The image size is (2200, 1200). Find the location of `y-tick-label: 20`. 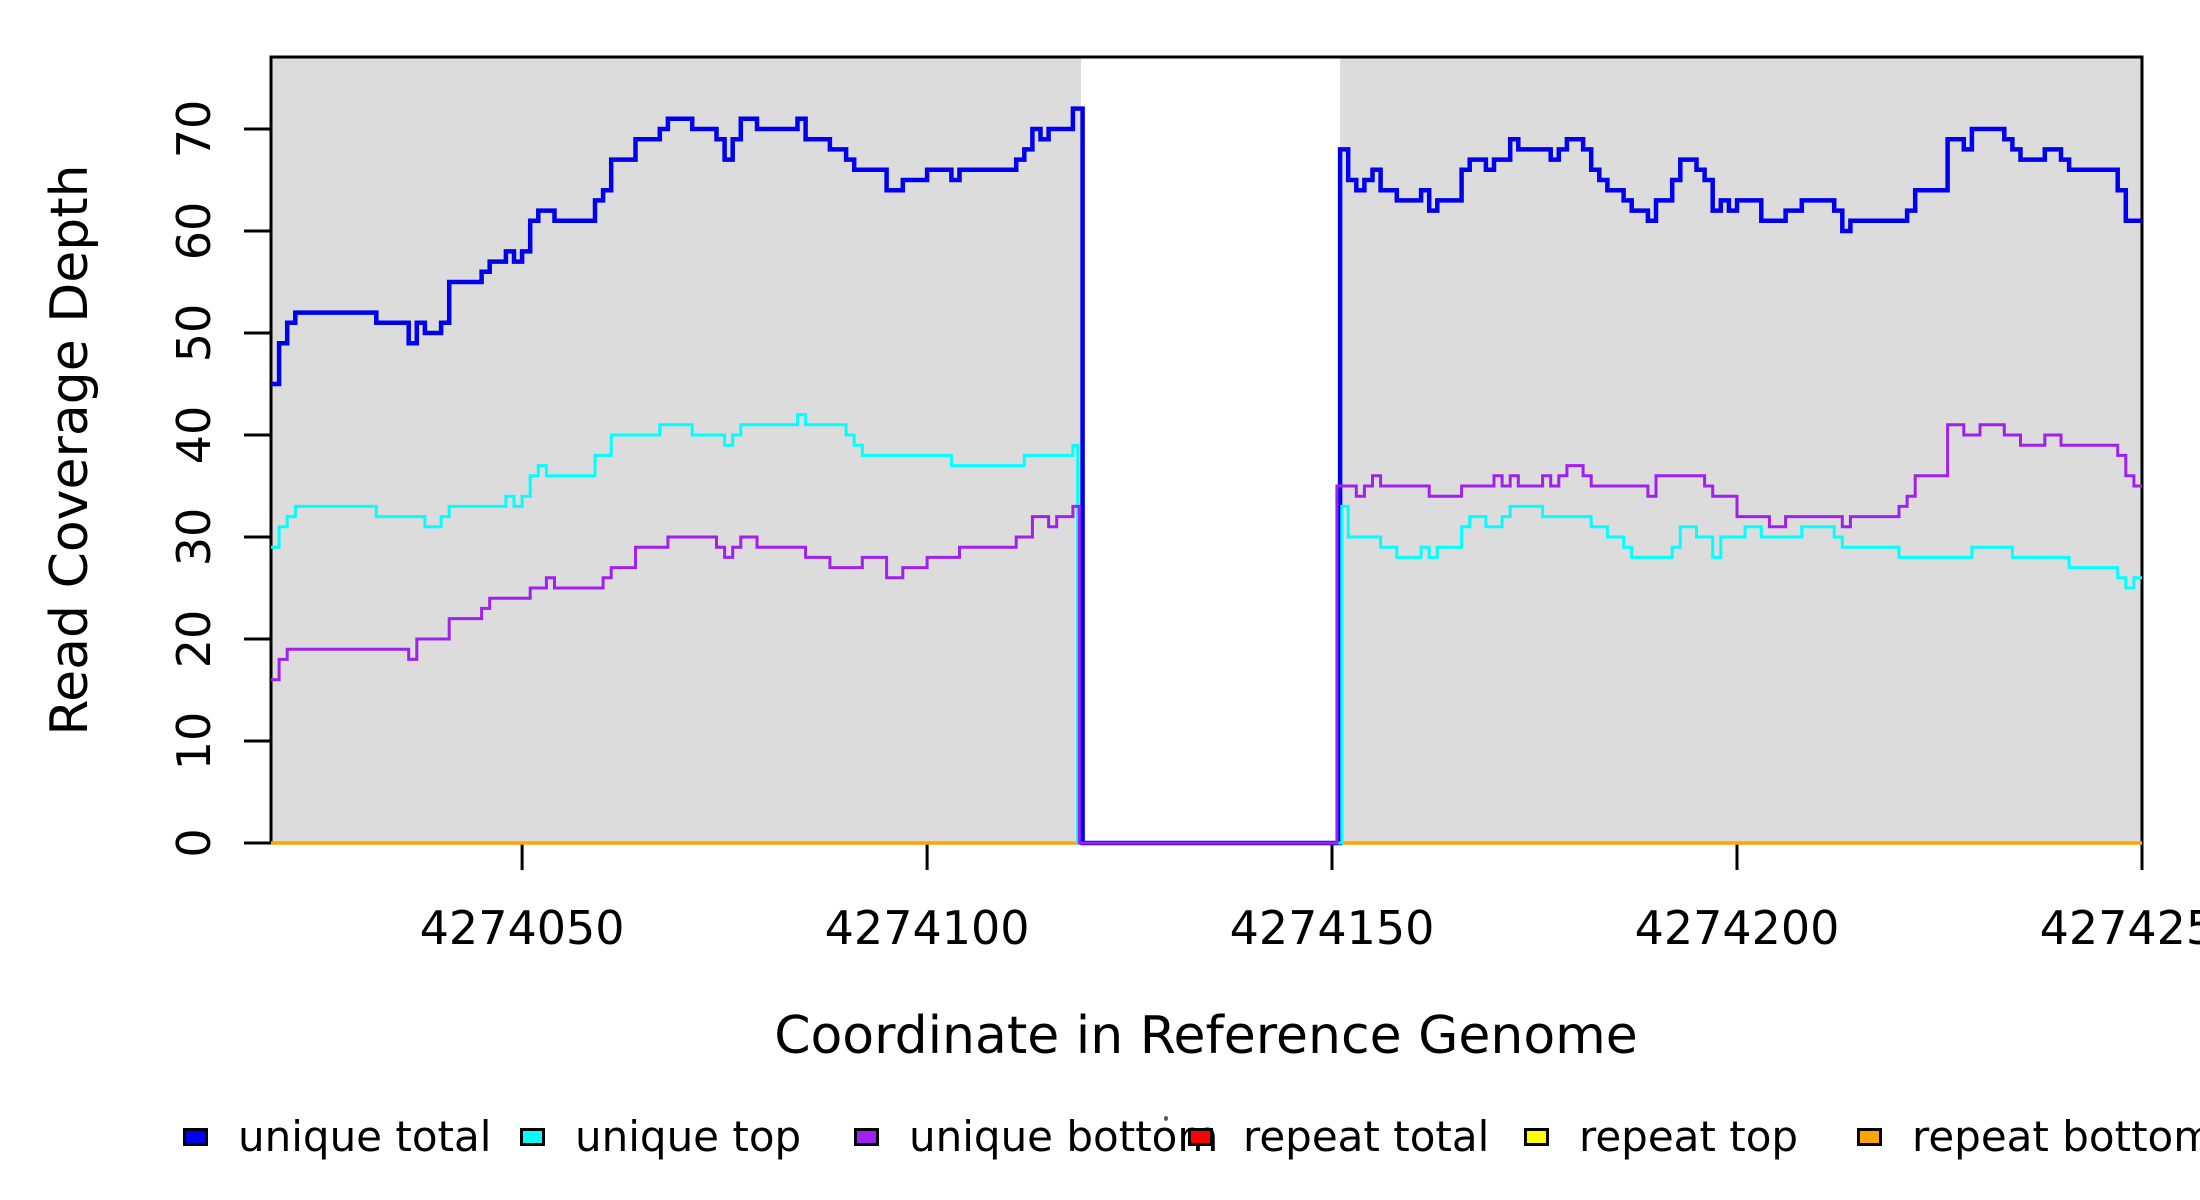

y-tick-label: 20 is located at coordinates (194, 639).